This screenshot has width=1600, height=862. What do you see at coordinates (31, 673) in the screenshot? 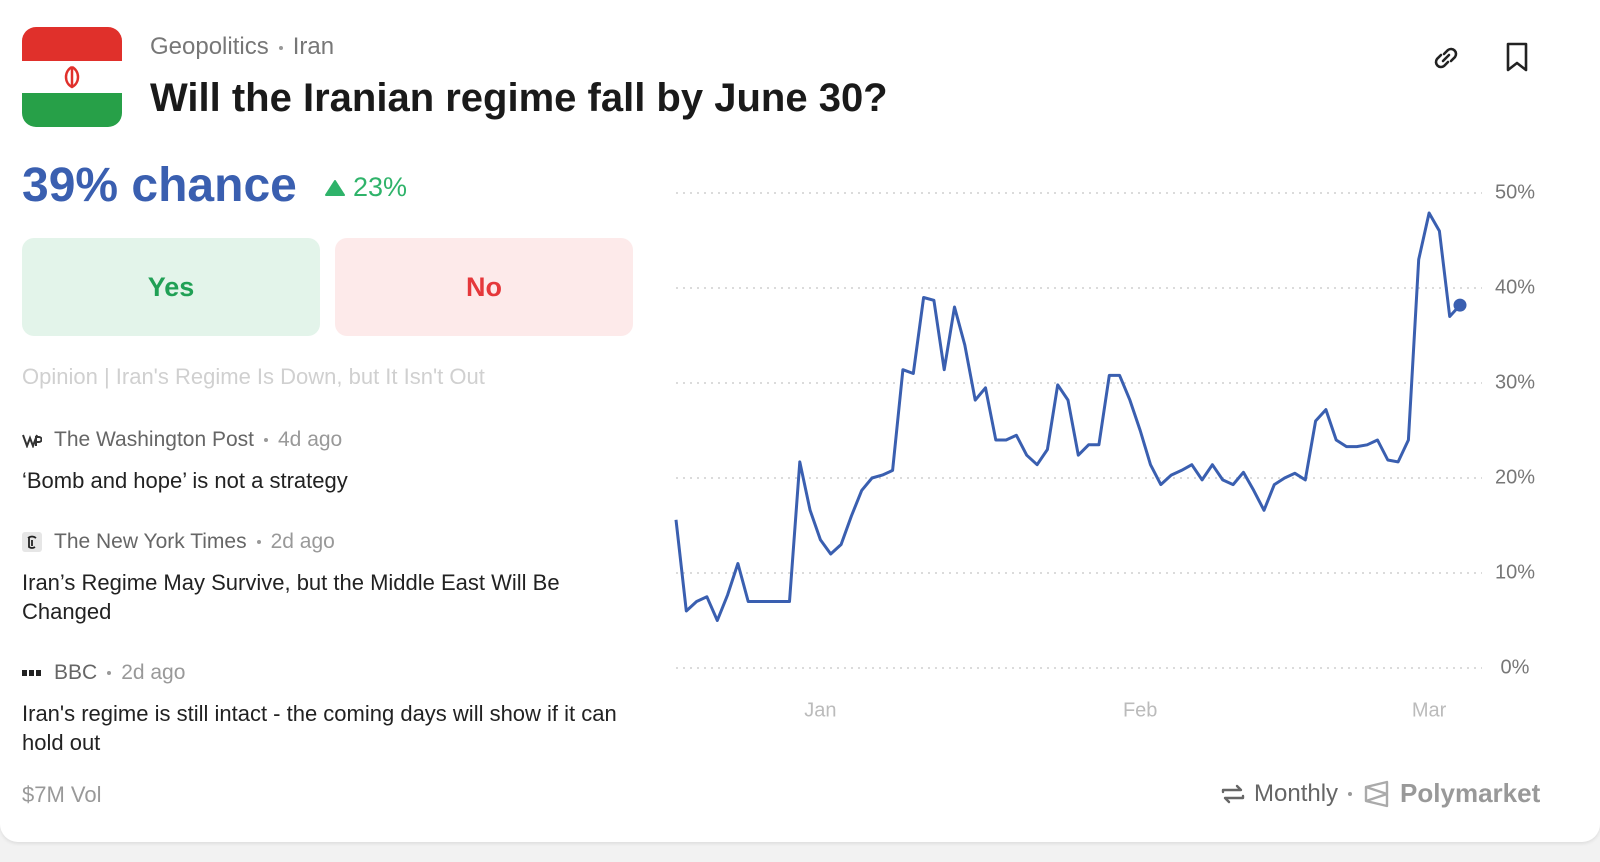
I see `bbc-logo` at bounding box center [31, 673].